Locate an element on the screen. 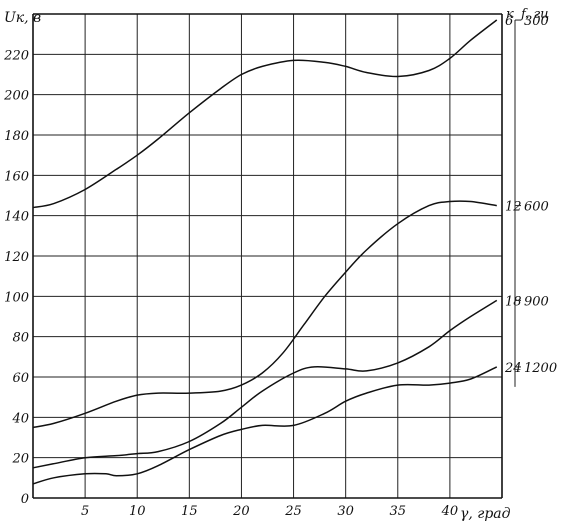  y-tick-label: 20 is located at coordinates (20, 459).